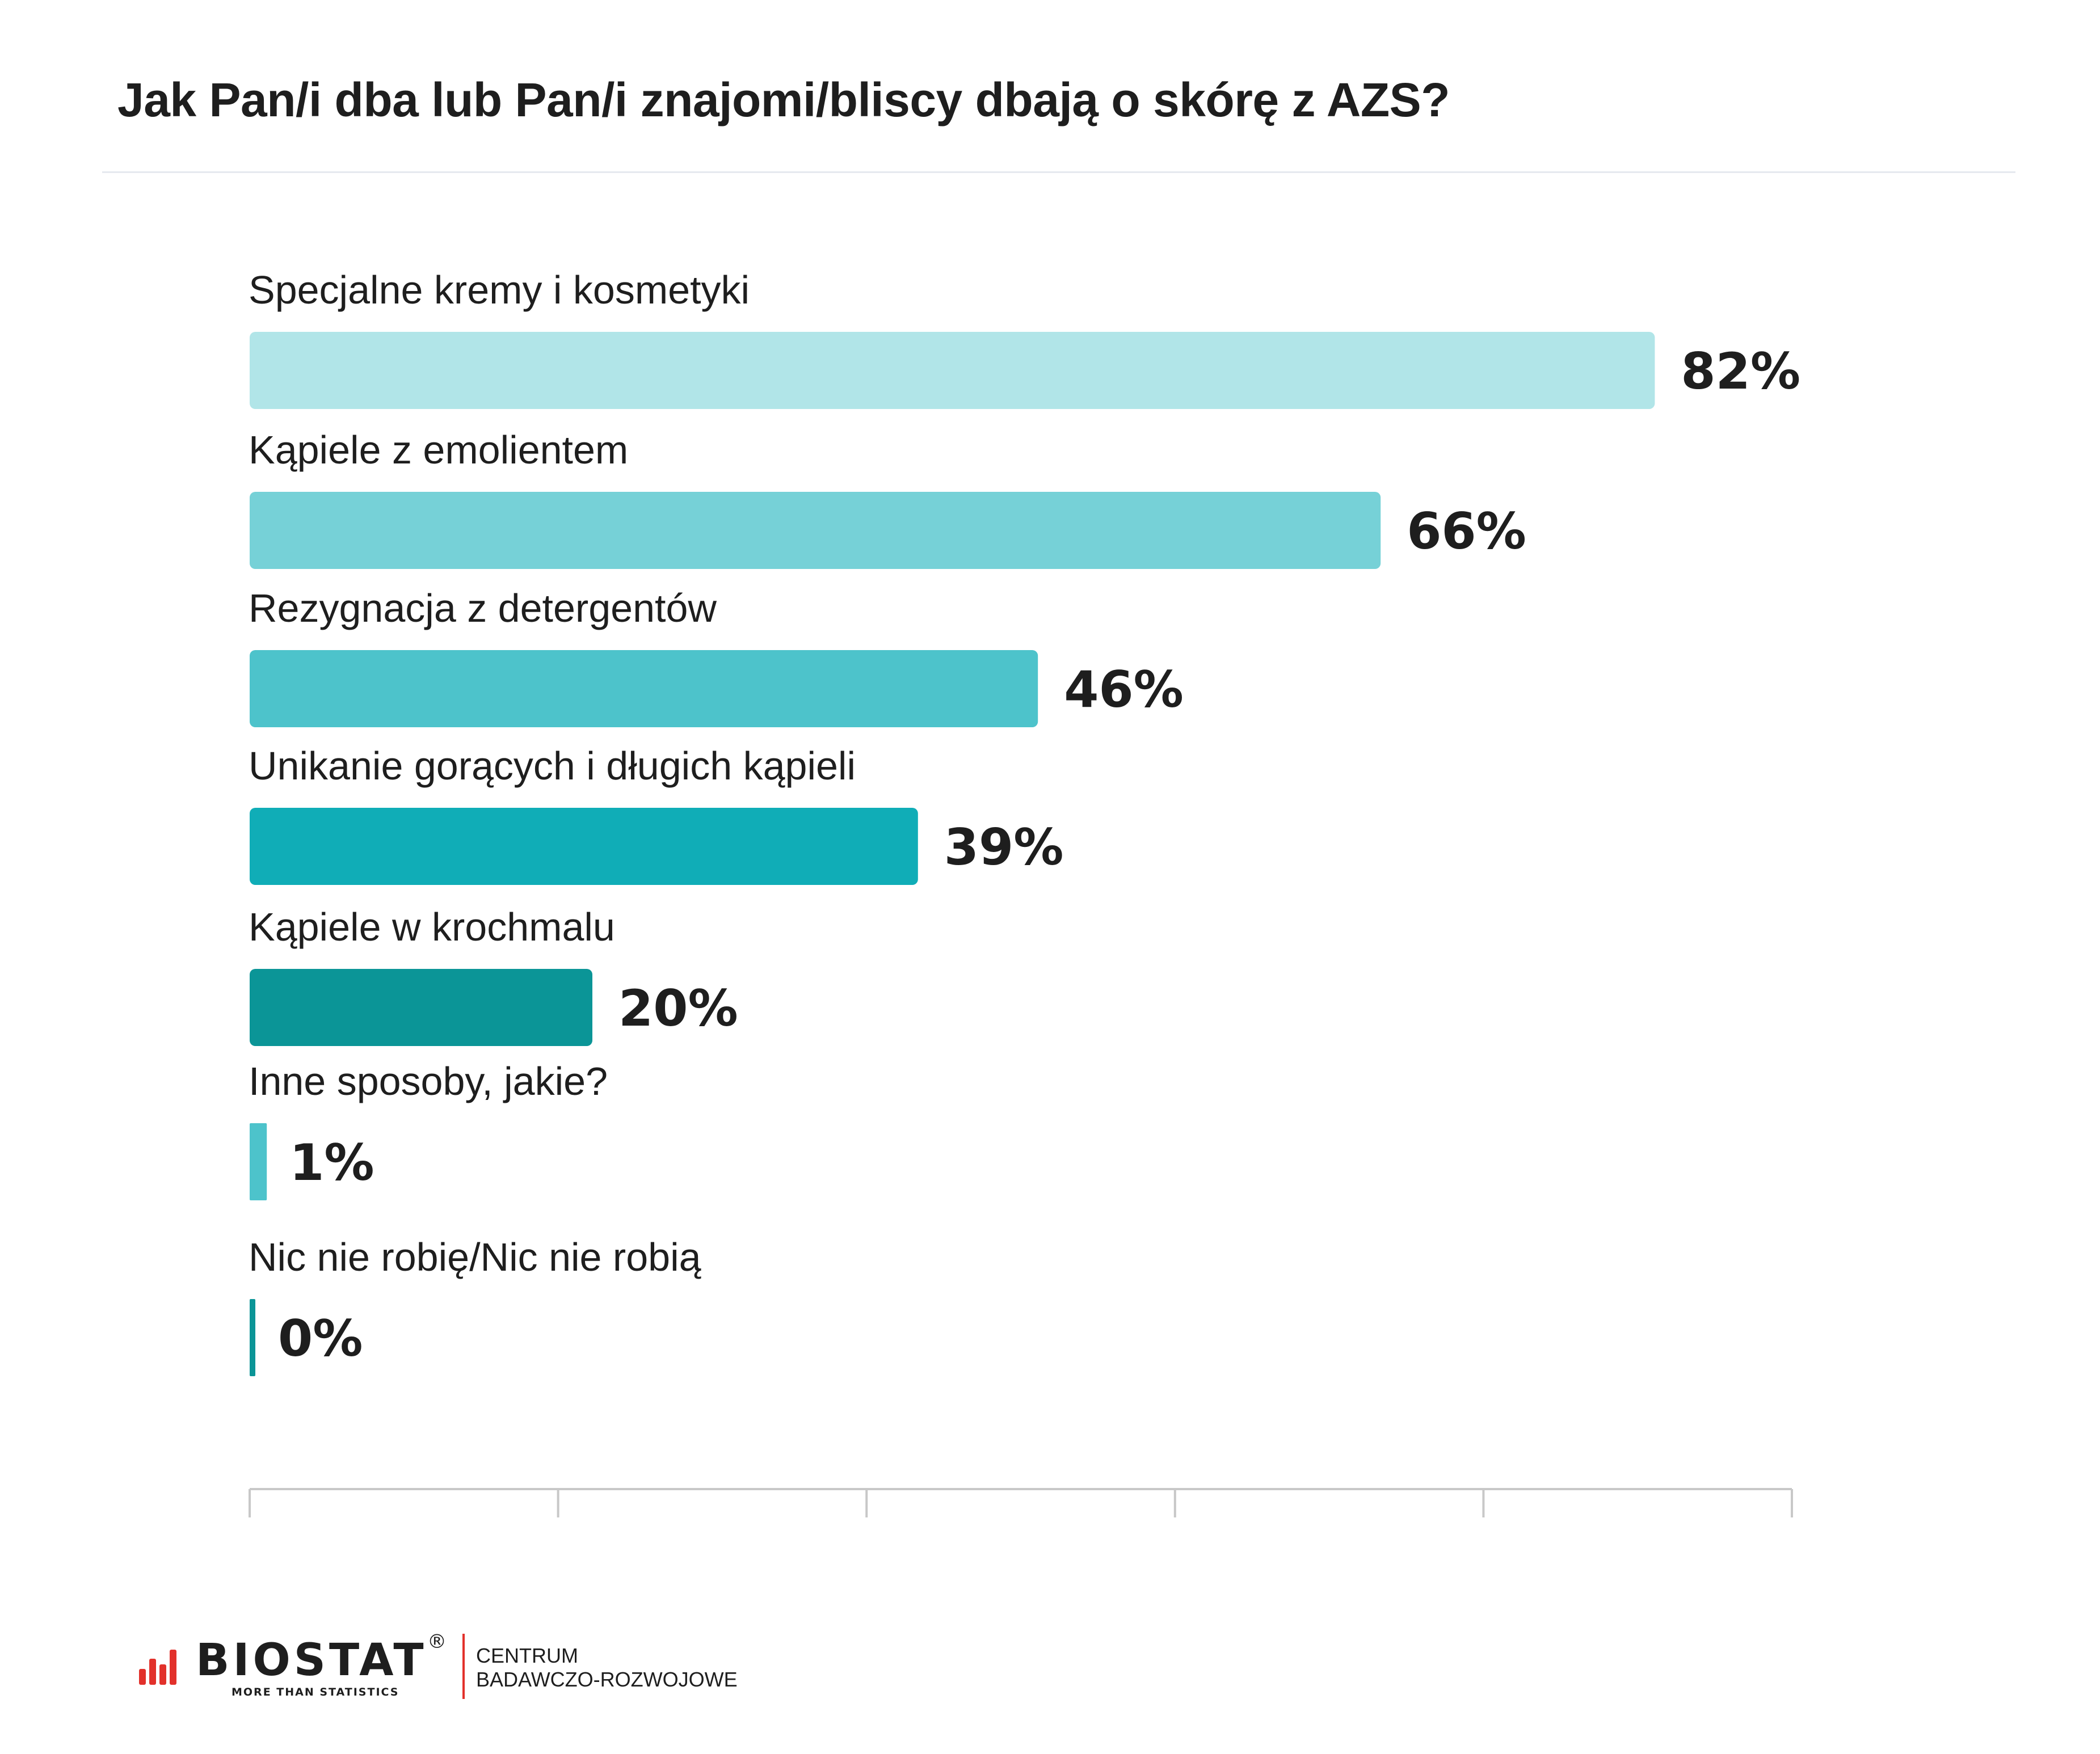  I want to click on value-label: 20%, so click(678, 1008).